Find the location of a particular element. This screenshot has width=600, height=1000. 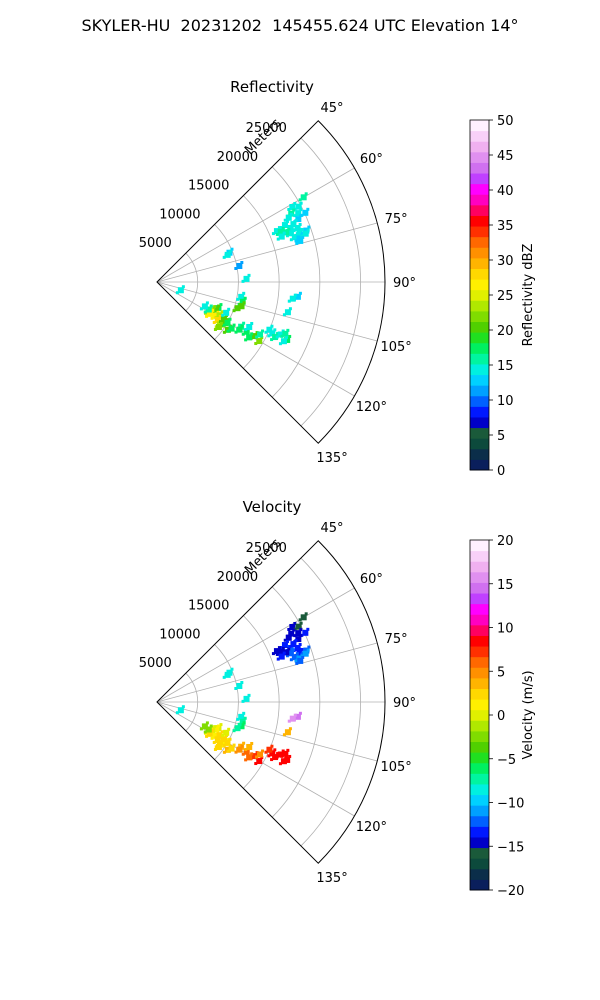

colorbar-tick-label: −5 is located at coordinates (506, 760).